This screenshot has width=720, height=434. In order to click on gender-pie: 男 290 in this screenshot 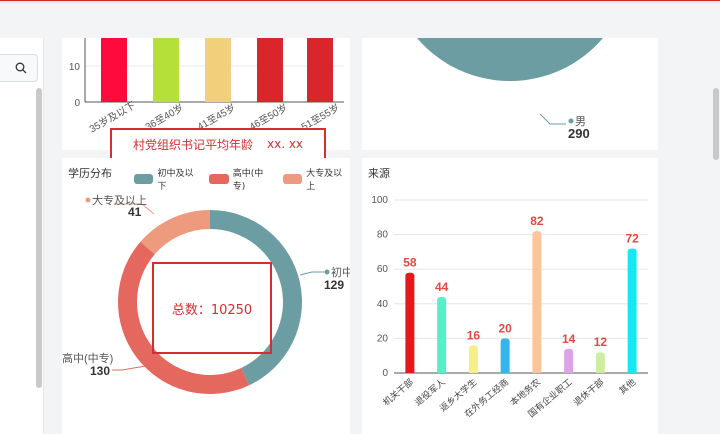, I will do `click(510, 89)`.